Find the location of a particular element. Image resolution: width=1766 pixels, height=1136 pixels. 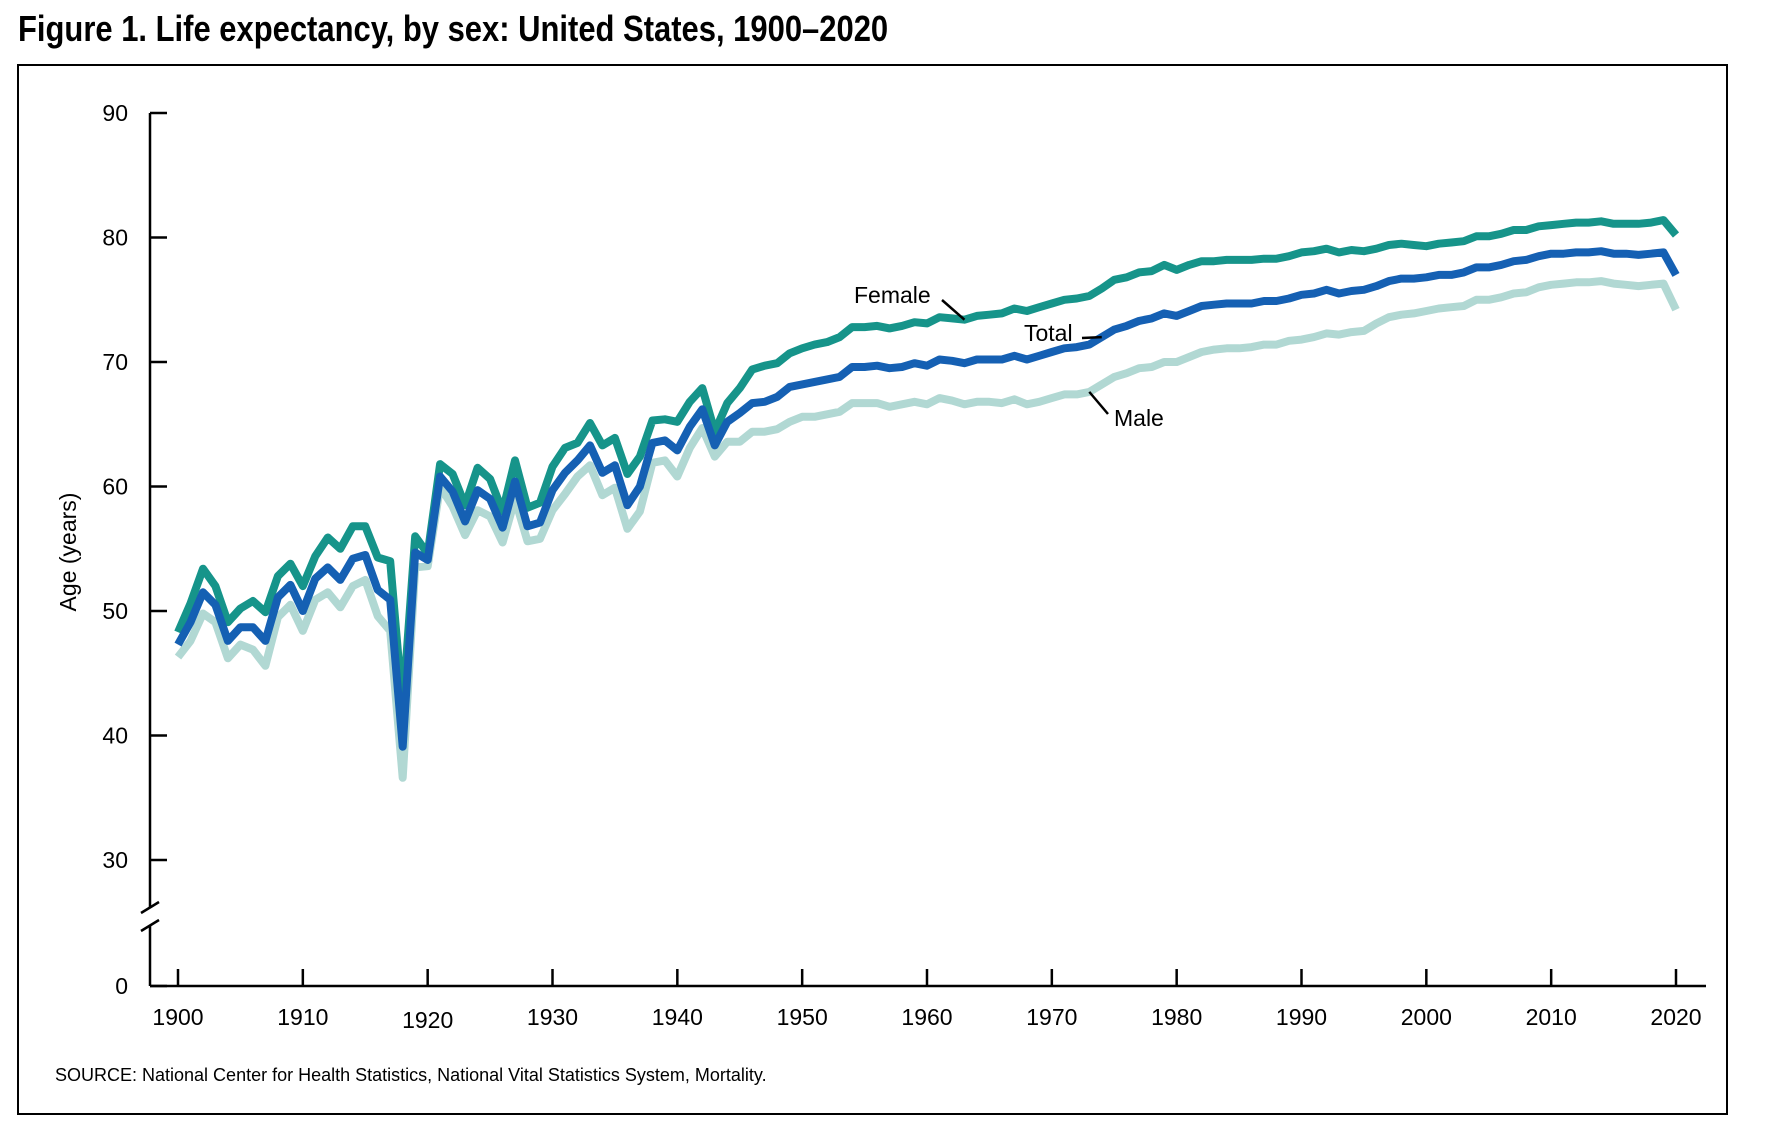

labels-layer: Female Total Male is located at coordinates (1009, 356).